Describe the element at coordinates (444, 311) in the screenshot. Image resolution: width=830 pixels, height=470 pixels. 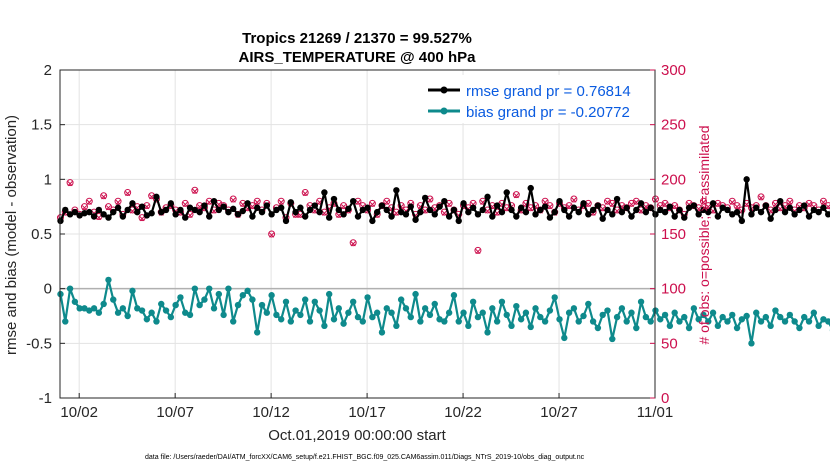
I see `bias-line` at that location.